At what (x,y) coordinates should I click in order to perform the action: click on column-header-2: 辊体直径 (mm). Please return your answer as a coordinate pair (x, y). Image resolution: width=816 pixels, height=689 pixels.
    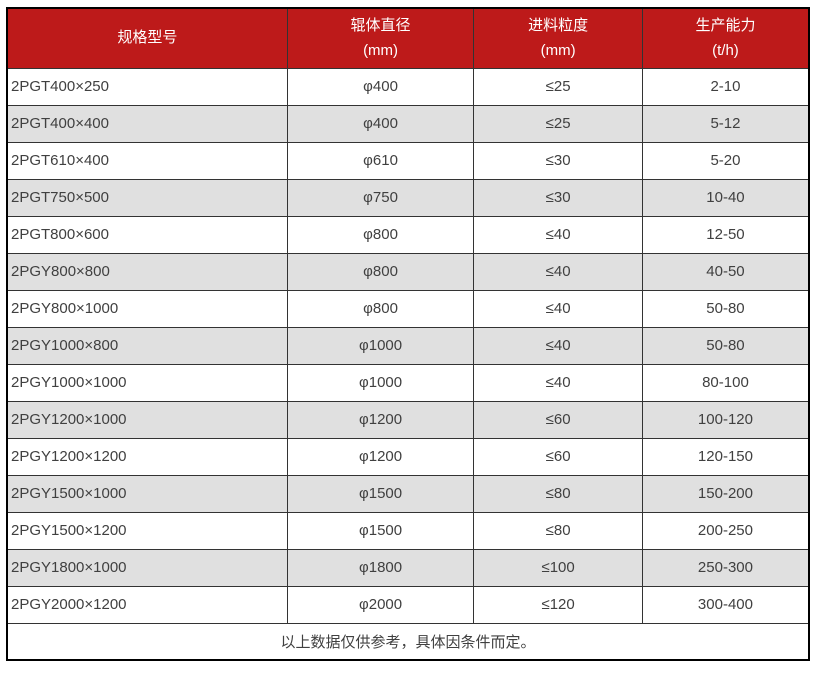
    Looking at the image, I should click on (380, 38).